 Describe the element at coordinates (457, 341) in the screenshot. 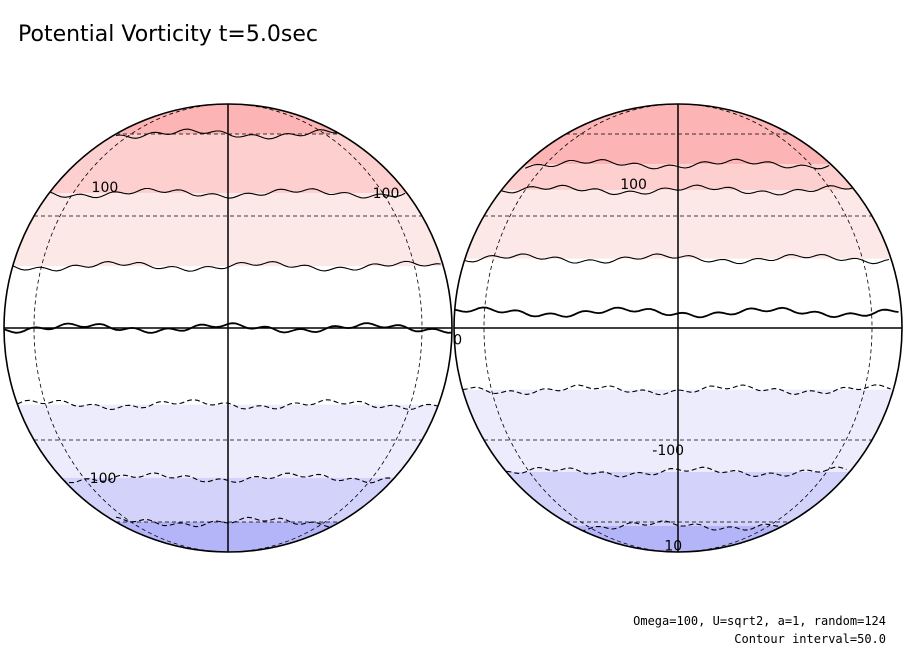

I see `contour-label: 0` at that location.